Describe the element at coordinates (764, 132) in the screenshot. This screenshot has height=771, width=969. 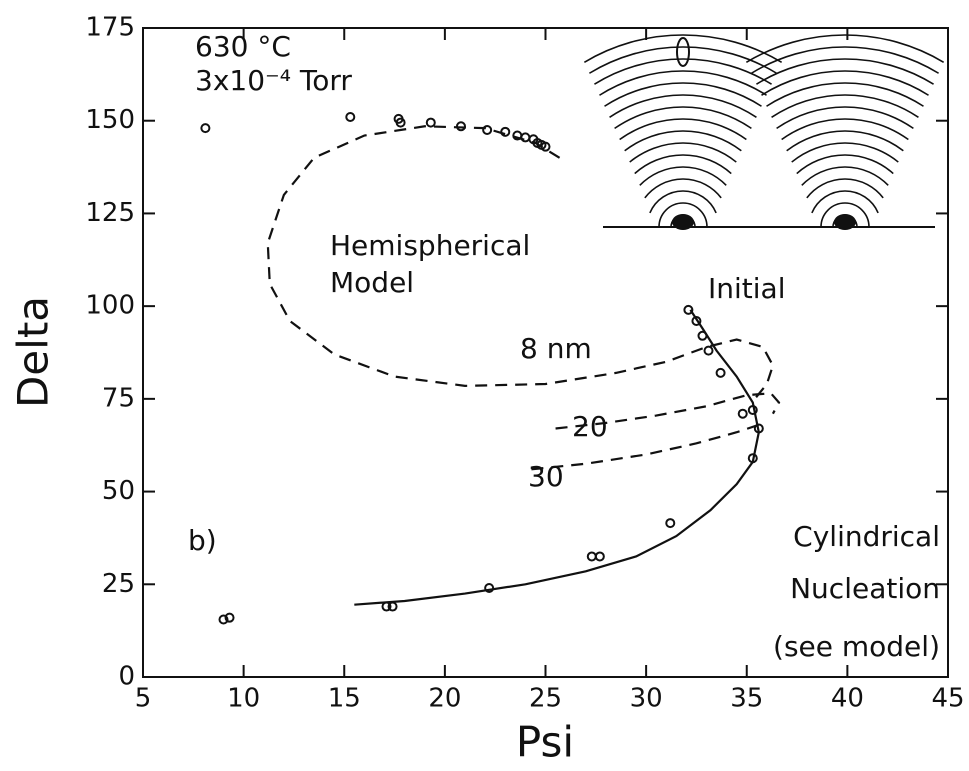
I see `inset-diagram` at that location.